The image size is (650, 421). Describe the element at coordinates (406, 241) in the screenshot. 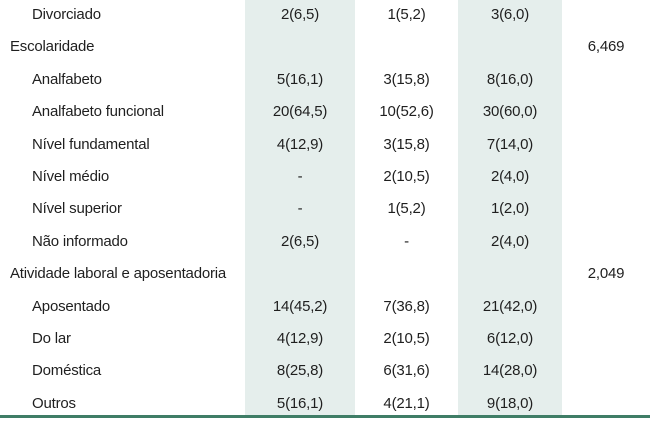

I see `value-col-2: -` at that location.